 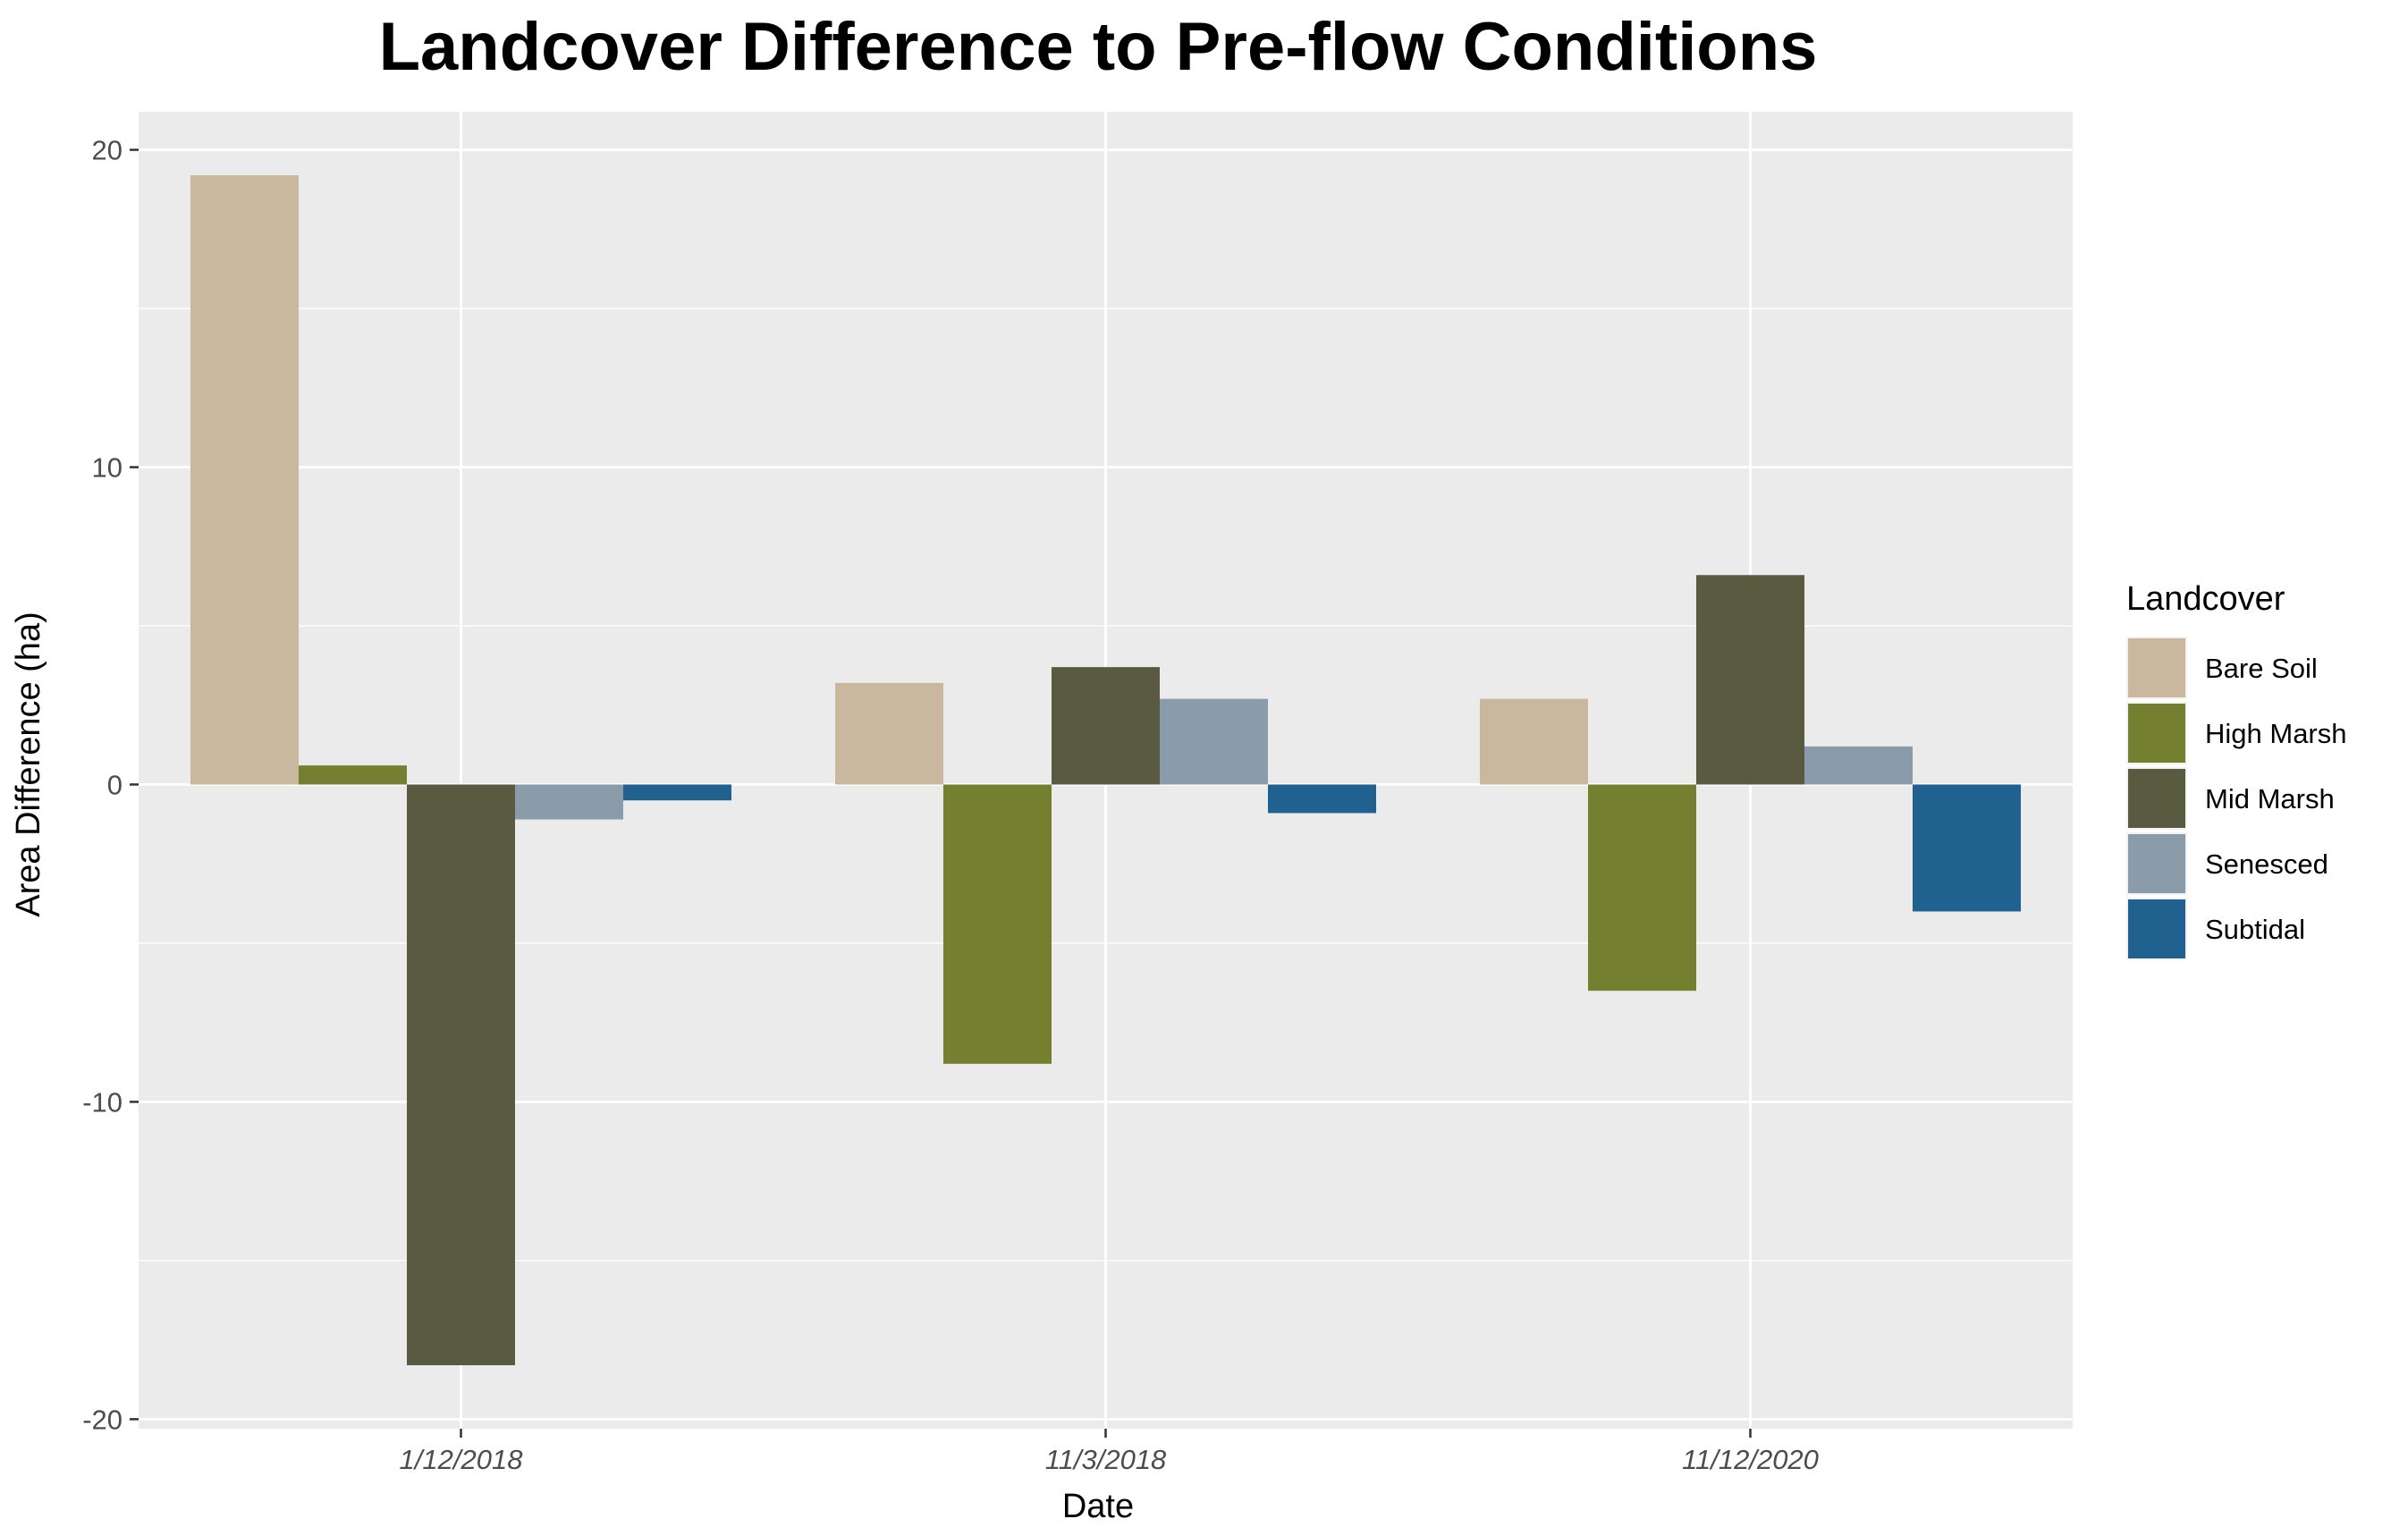 I want to click on x-tick-label: 11/12/2020, so click(x=1750, y=1459).